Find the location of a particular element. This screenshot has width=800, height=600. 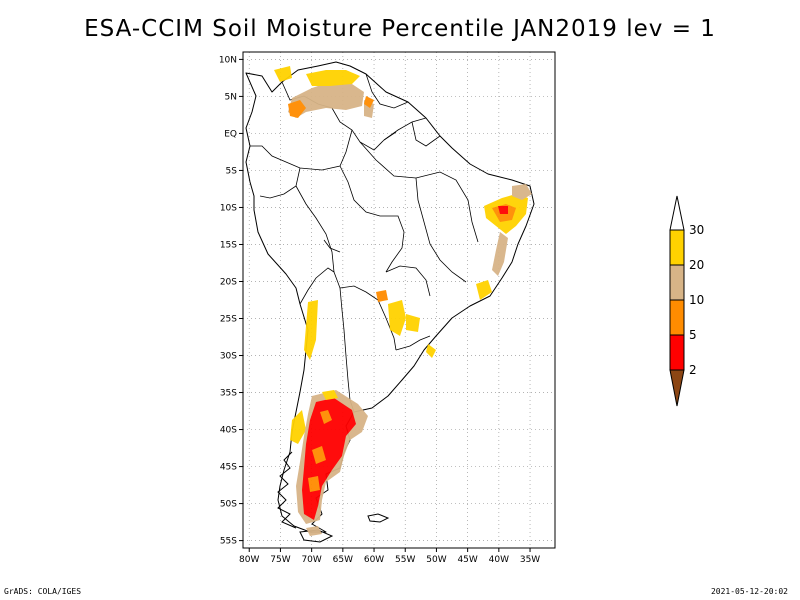

shade-north-venezuela is located at coordinates (333, 78).